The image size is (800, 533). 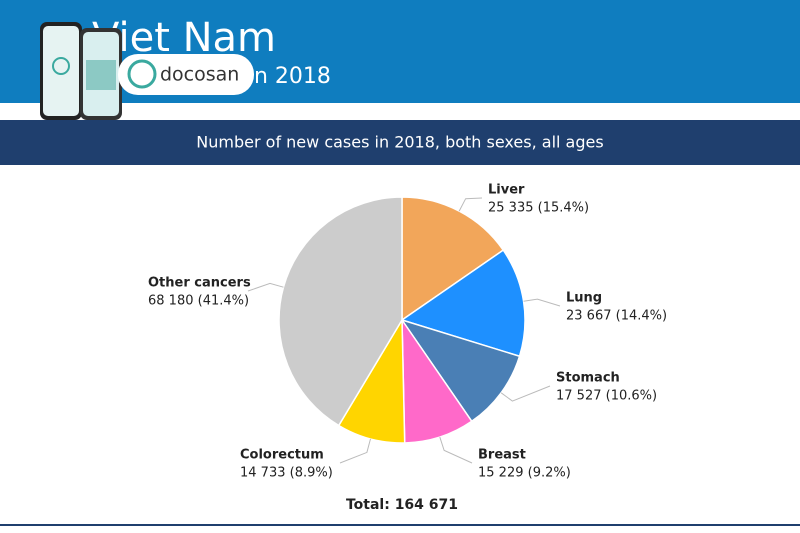 What do you see at coordinates (61, 66) in the screenshot?
I see `phone-logo` at bounding box center [61, 66].